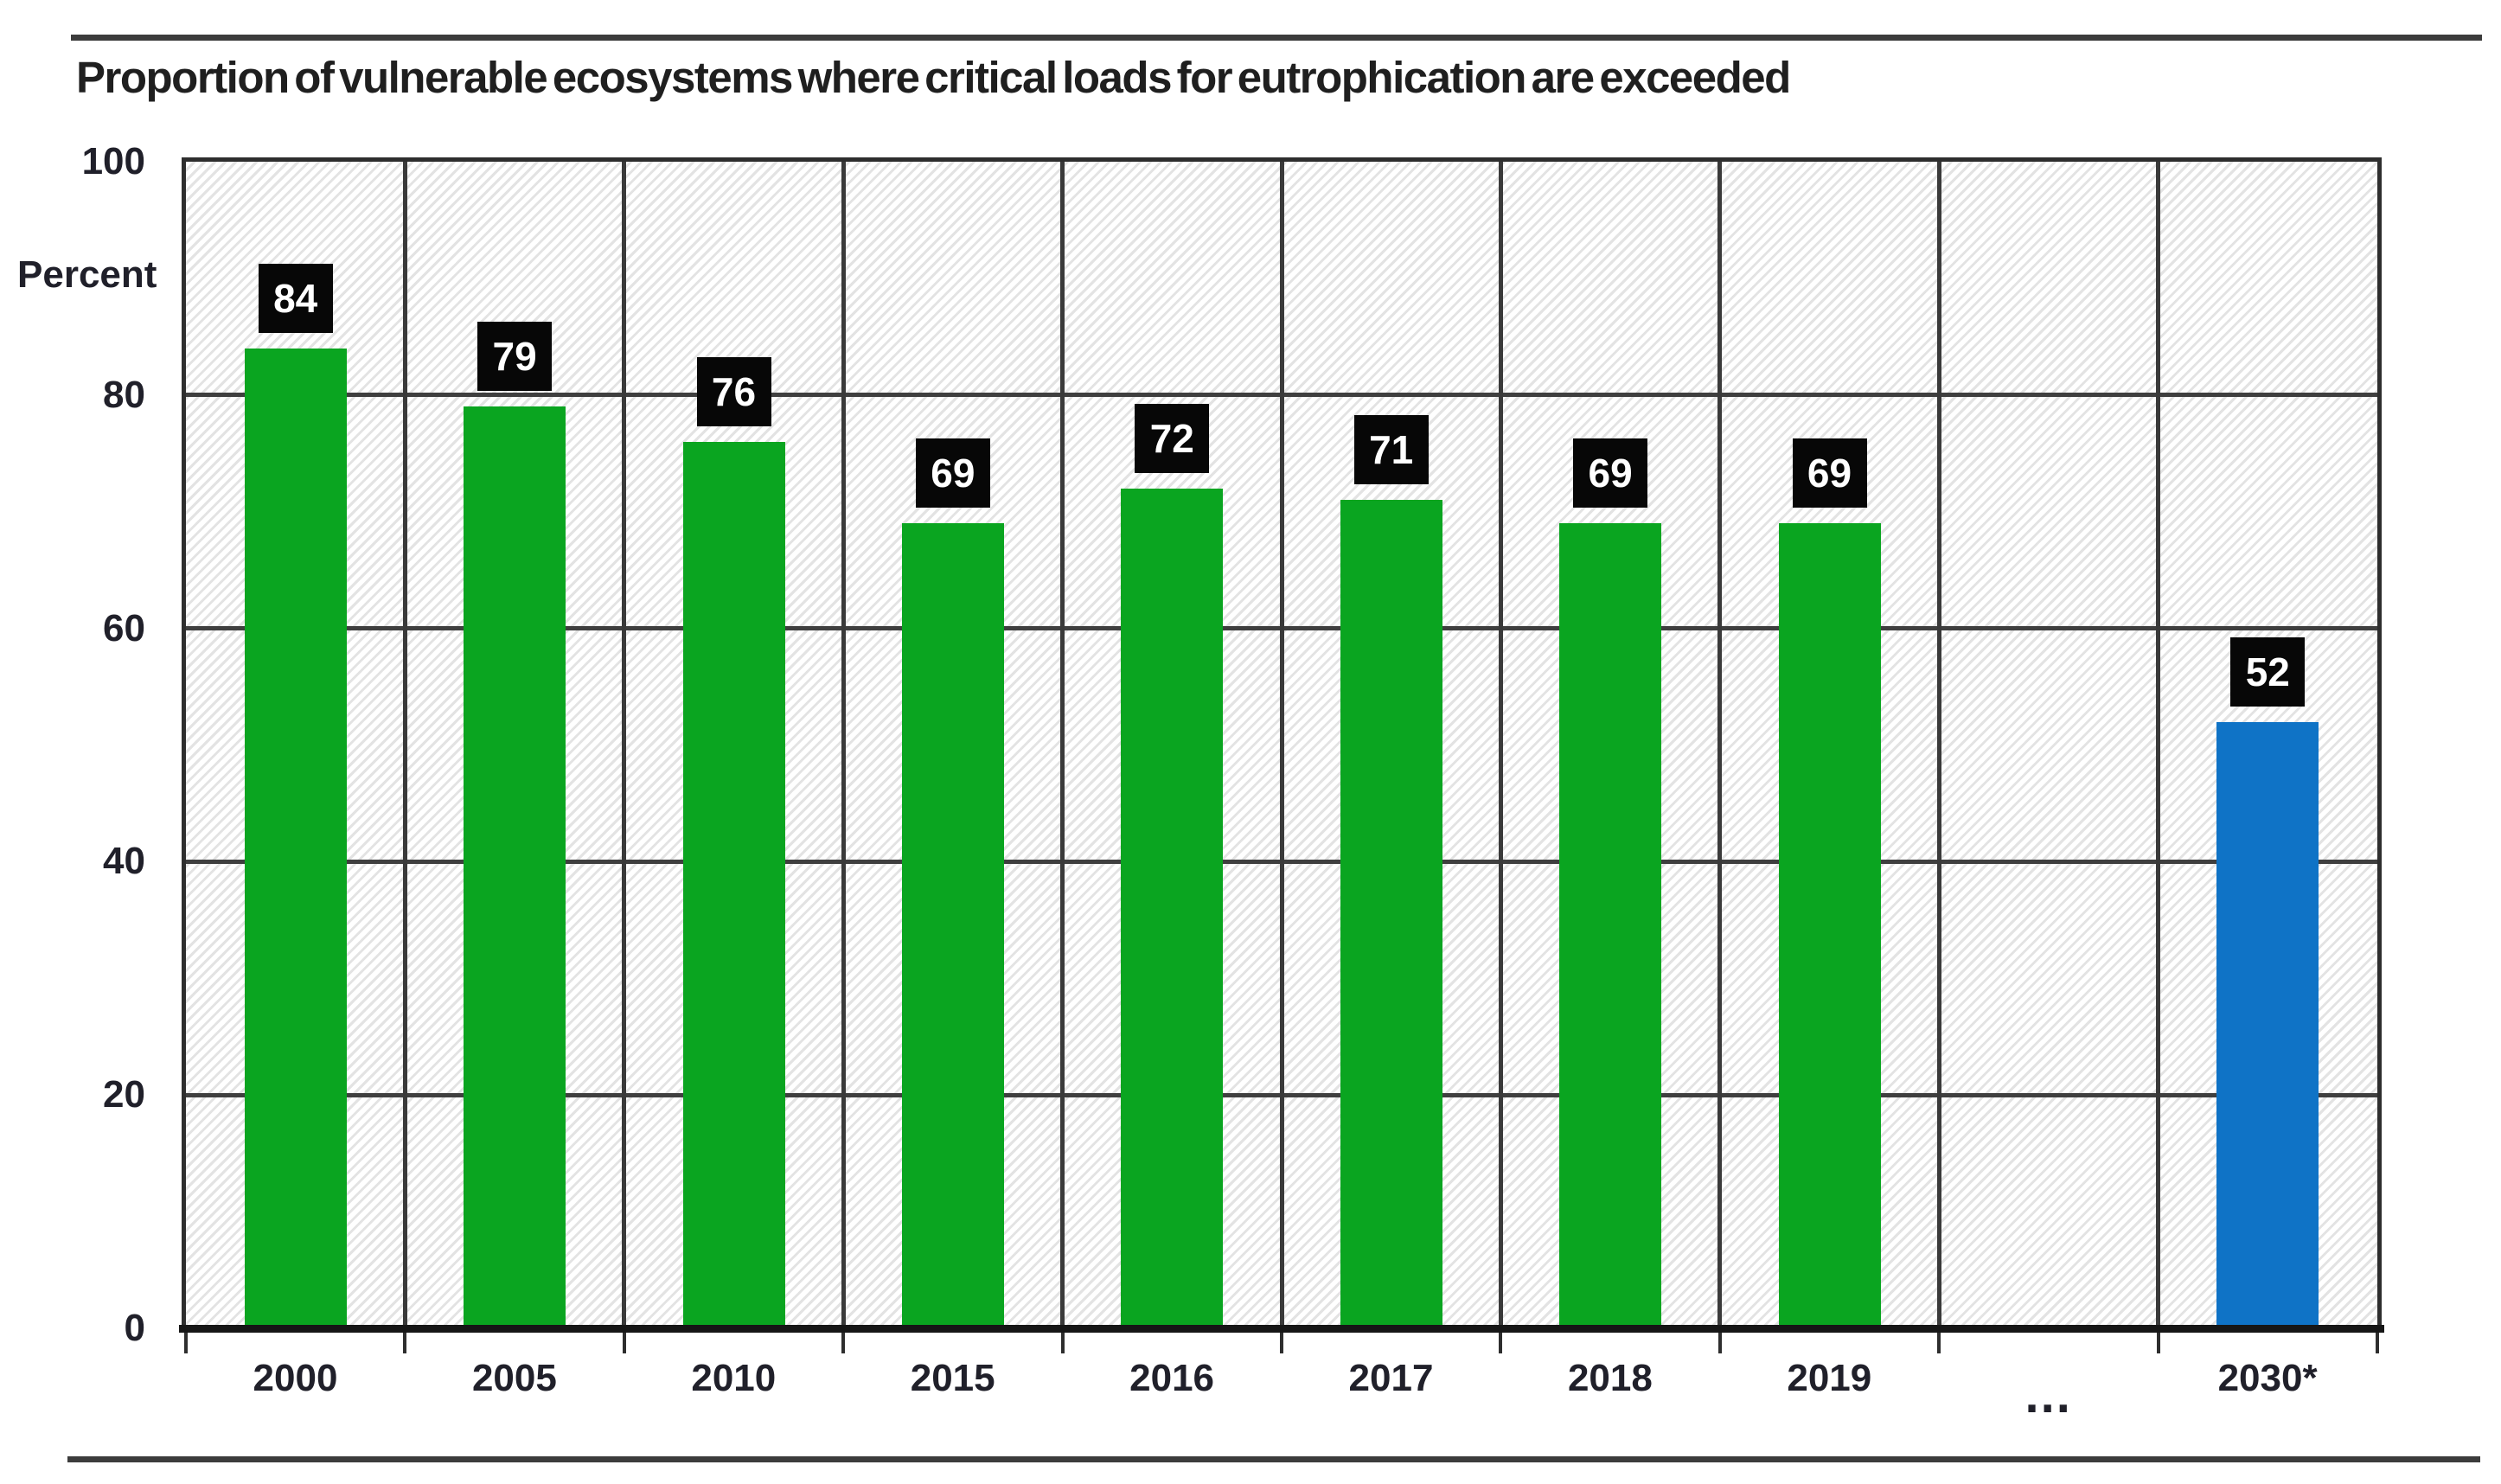 The width and height of the screenshot is (2501, 1484). I want to click on bar-2010, so click(733, 885).